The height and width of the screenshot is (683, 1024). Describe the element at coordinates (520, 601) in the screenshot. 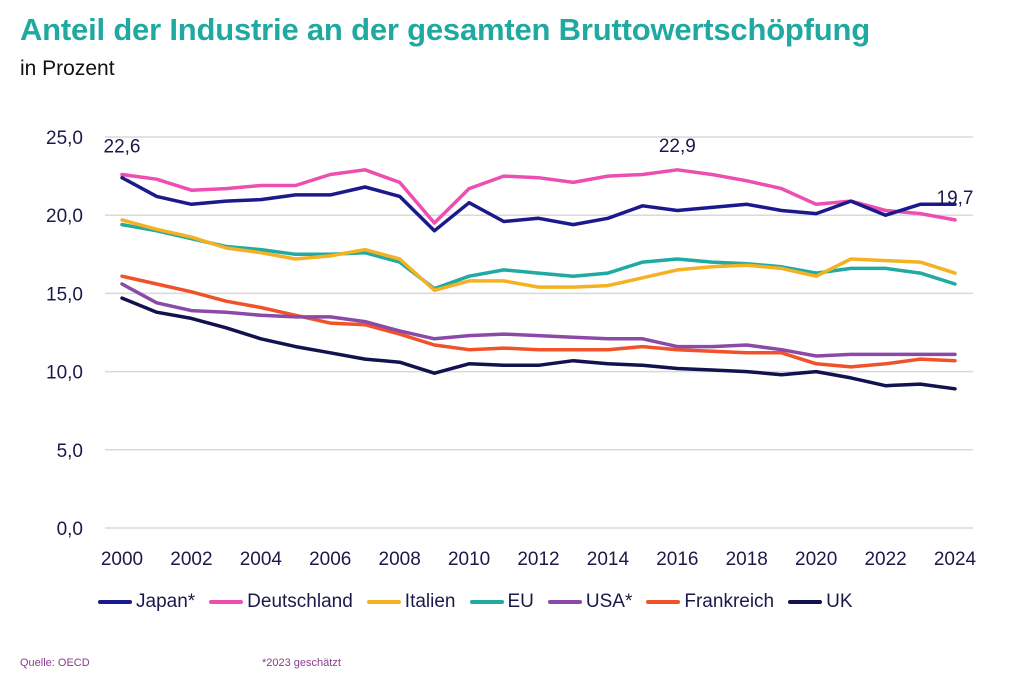

I see `legend-label: EU` at that location.